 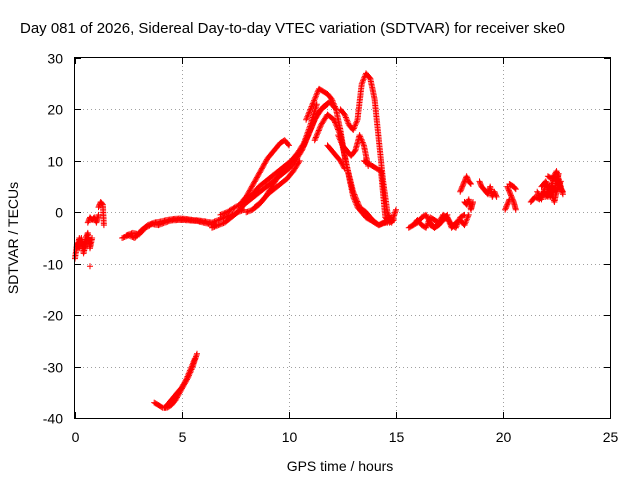 What do you see at coordinates (397, 437) in the screenshot?
I see `x-tick-label: 15` at bounding box center [397, 437].